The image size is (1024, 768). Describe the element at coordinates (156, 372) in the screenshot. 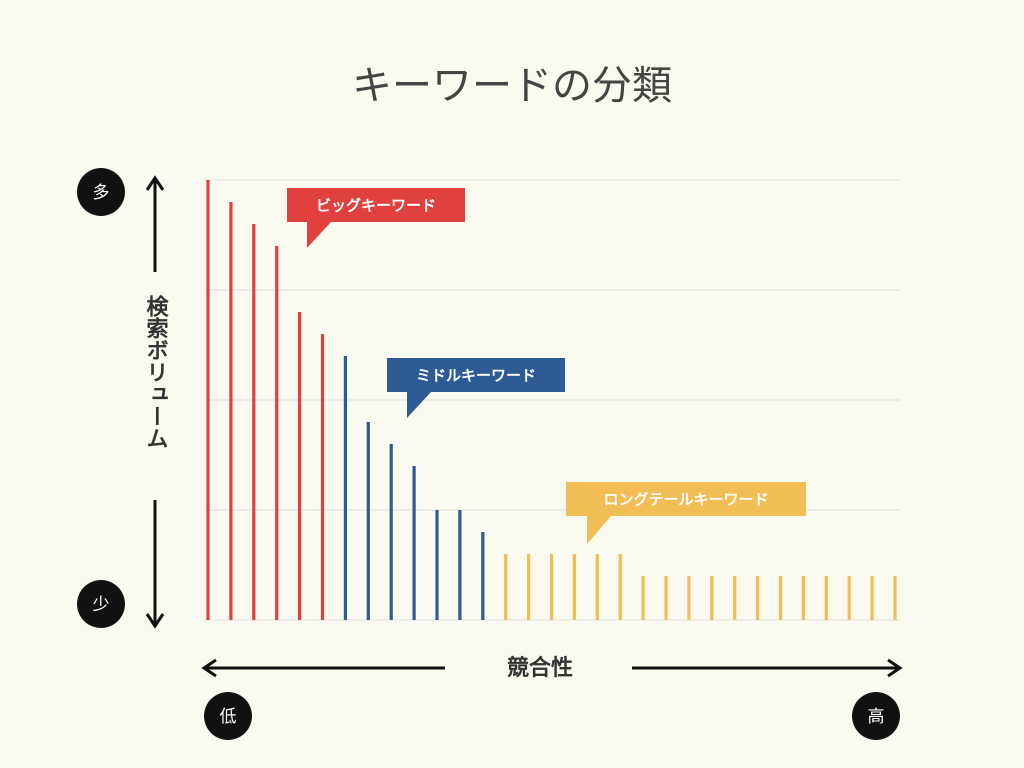

I see `y-axis-label: 検索ボリューム` at that location.